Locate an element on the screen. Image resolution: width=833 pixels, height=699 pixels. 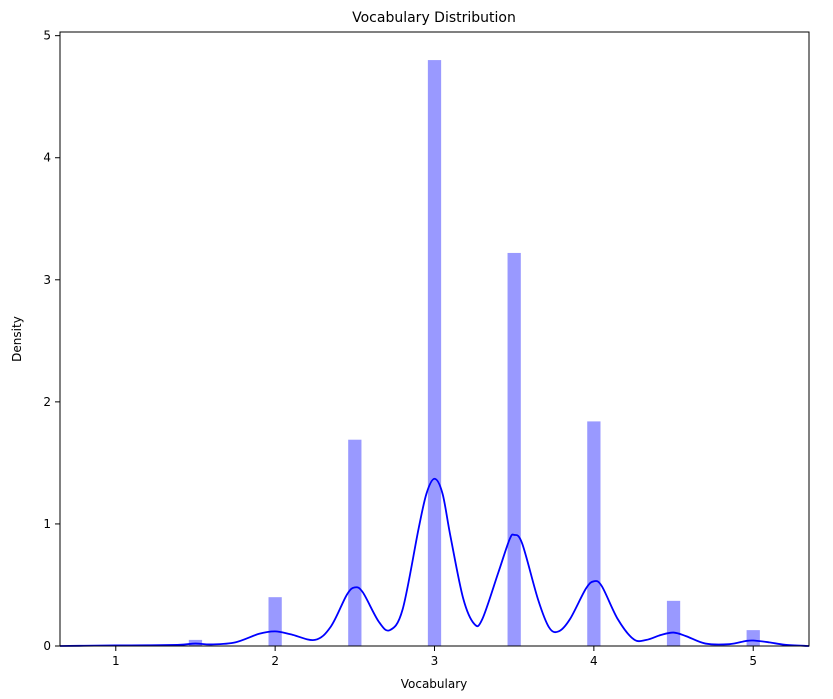
y-tick-label: 2 is located at coordinates (47, 402).